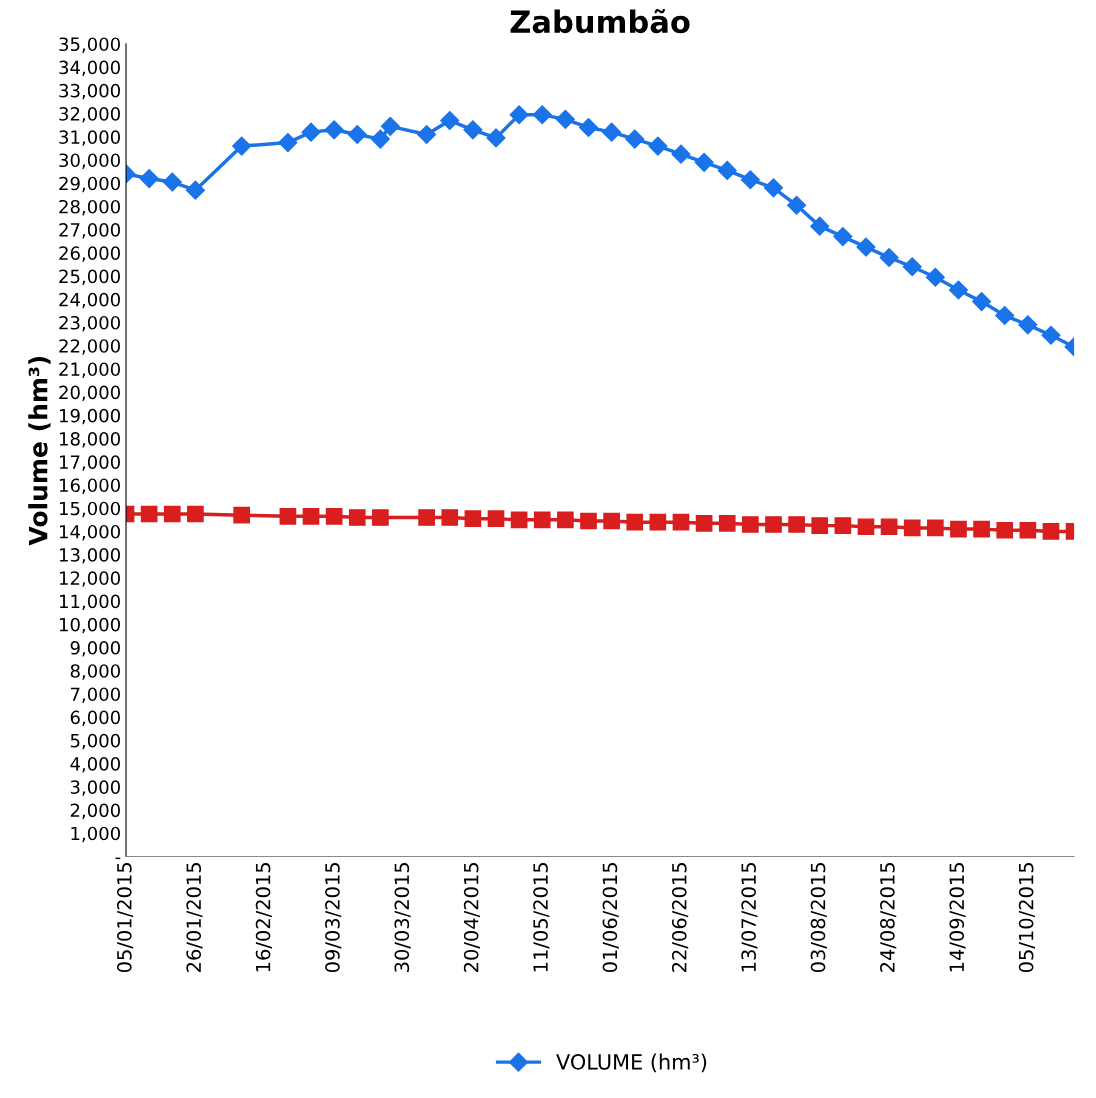  I want to click on y-tick-label: 10,000, so click(89, 625).